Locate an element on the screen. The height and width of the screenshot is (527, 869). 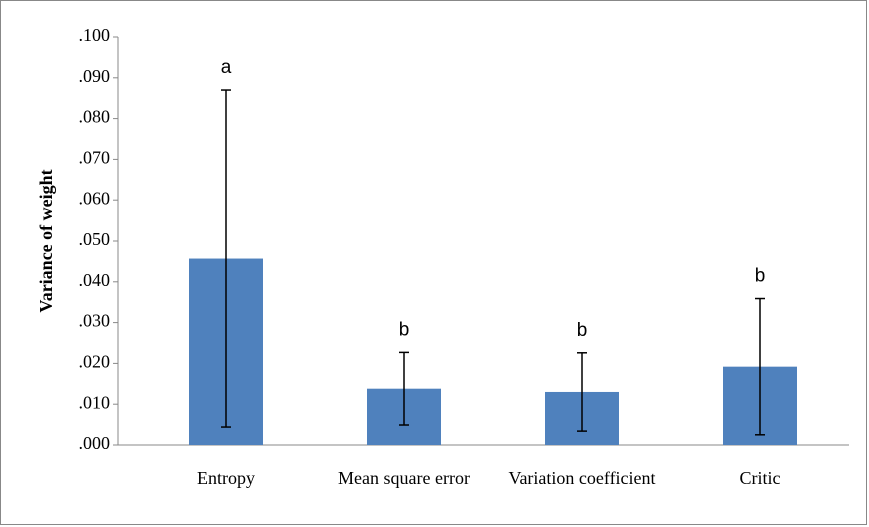
y-tick-label: .030 is located at coordinates (95, 321).